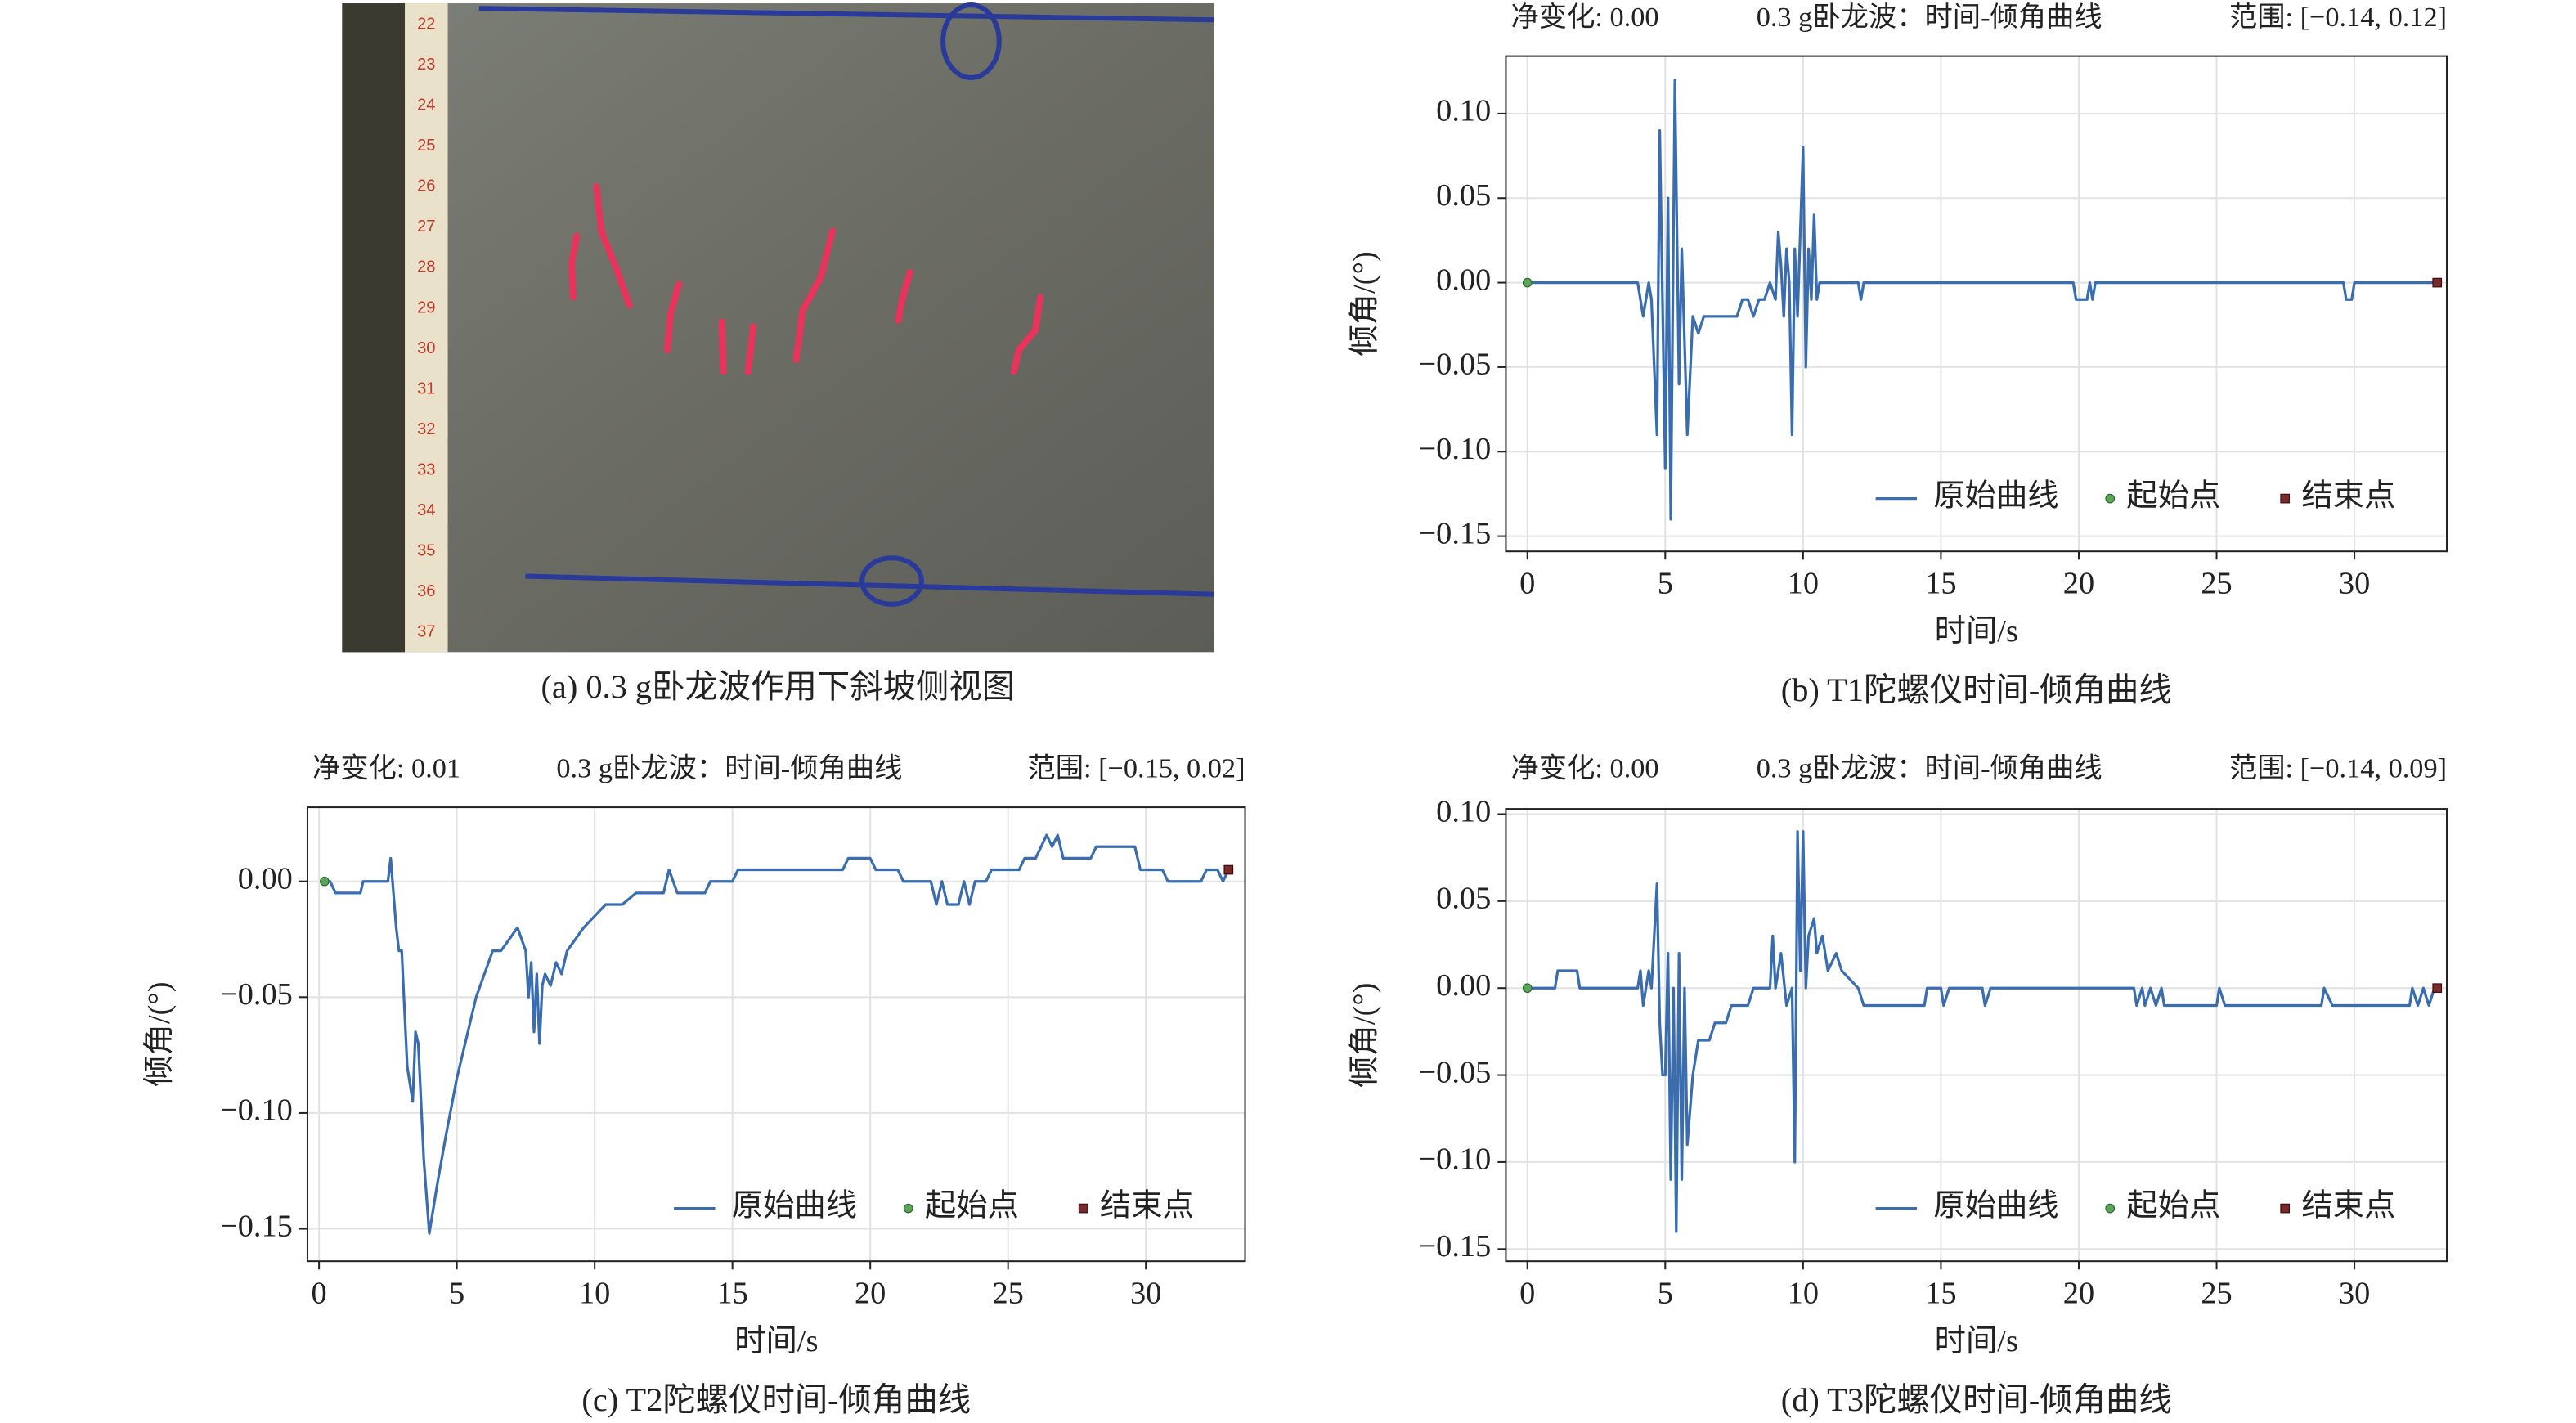 Image resolution: width=2576 pixels, height=1423 pixels. I want to click on net-change: 净变化: 0.01, so click(386, 768).